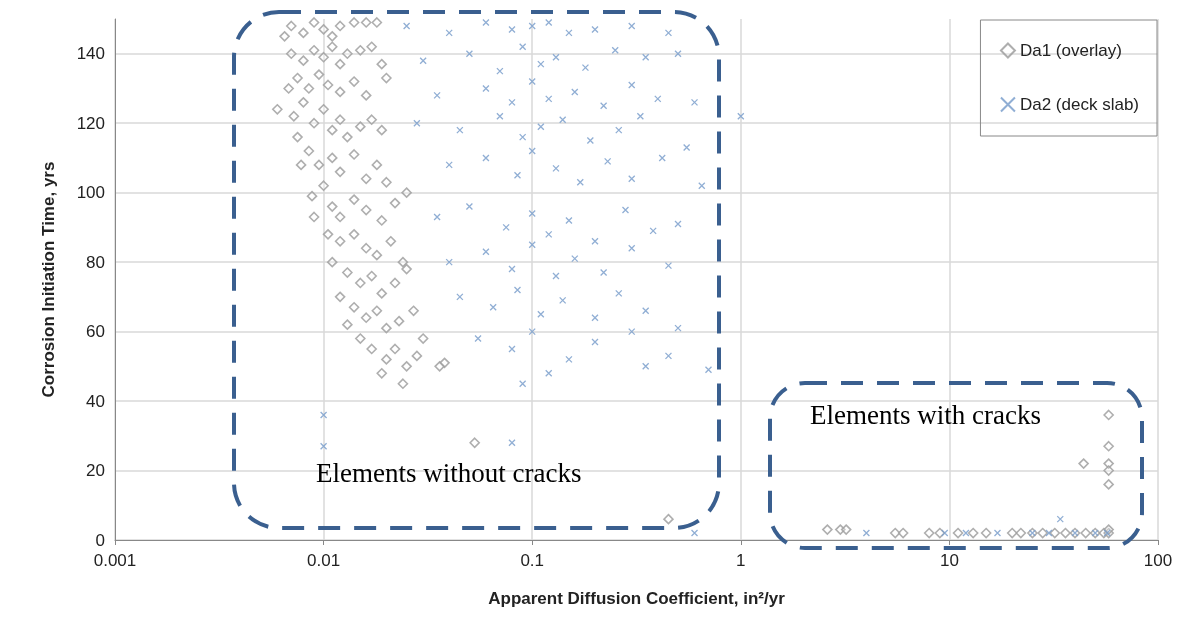 This screenshot has width=1187, height=633. What do you see at coordinates (925, 415) in the screenshot?
I see `annotation: Elements with cracks` at bounding box center [925, 415].